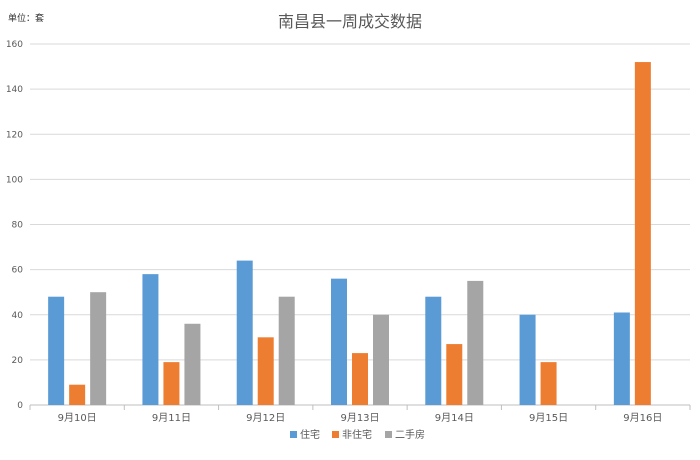 The image size is (700, 460). Describe the element at coordinates (14, 180) in the screenshot. I see `y-tick-label: 100` at that location.